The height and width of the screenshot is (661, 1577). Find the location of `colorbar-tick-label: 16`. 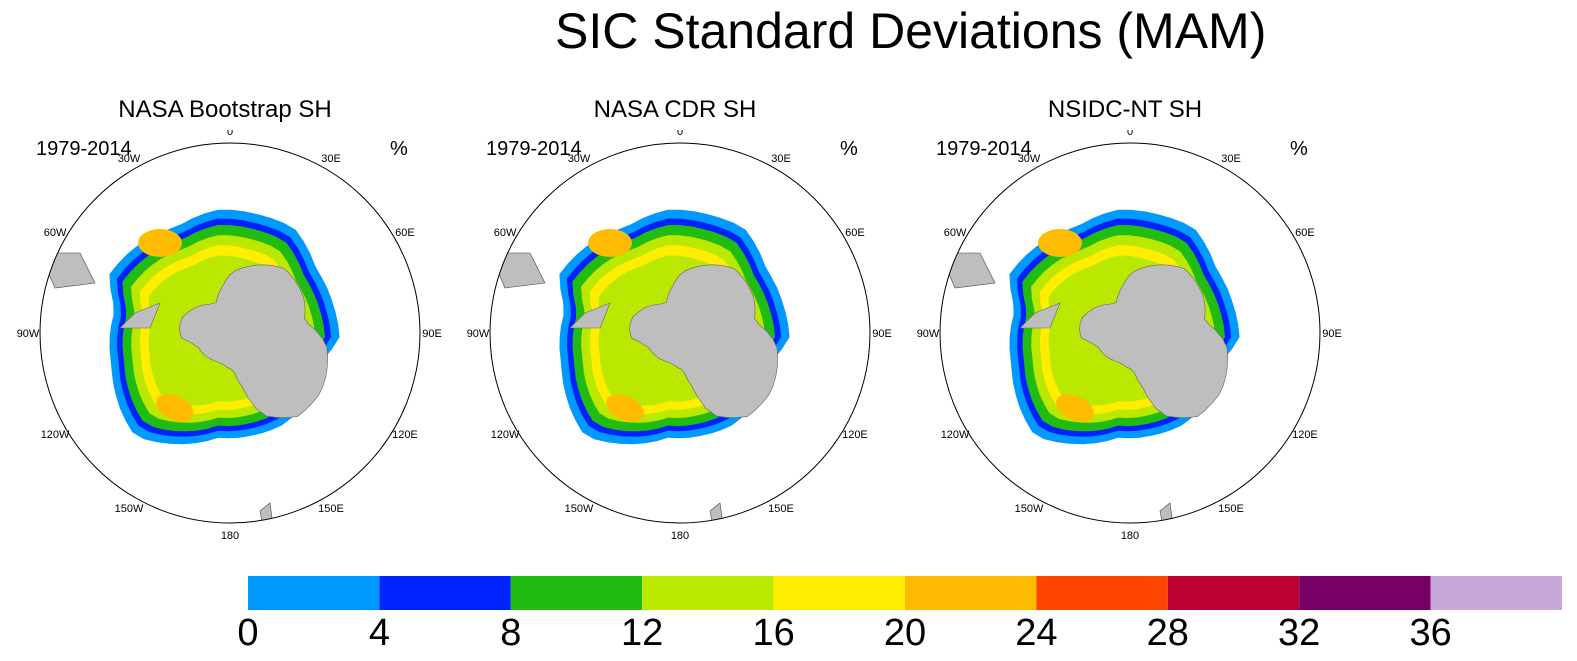

colorbar-tick-label: 16 is located at coordinates (773, 633).